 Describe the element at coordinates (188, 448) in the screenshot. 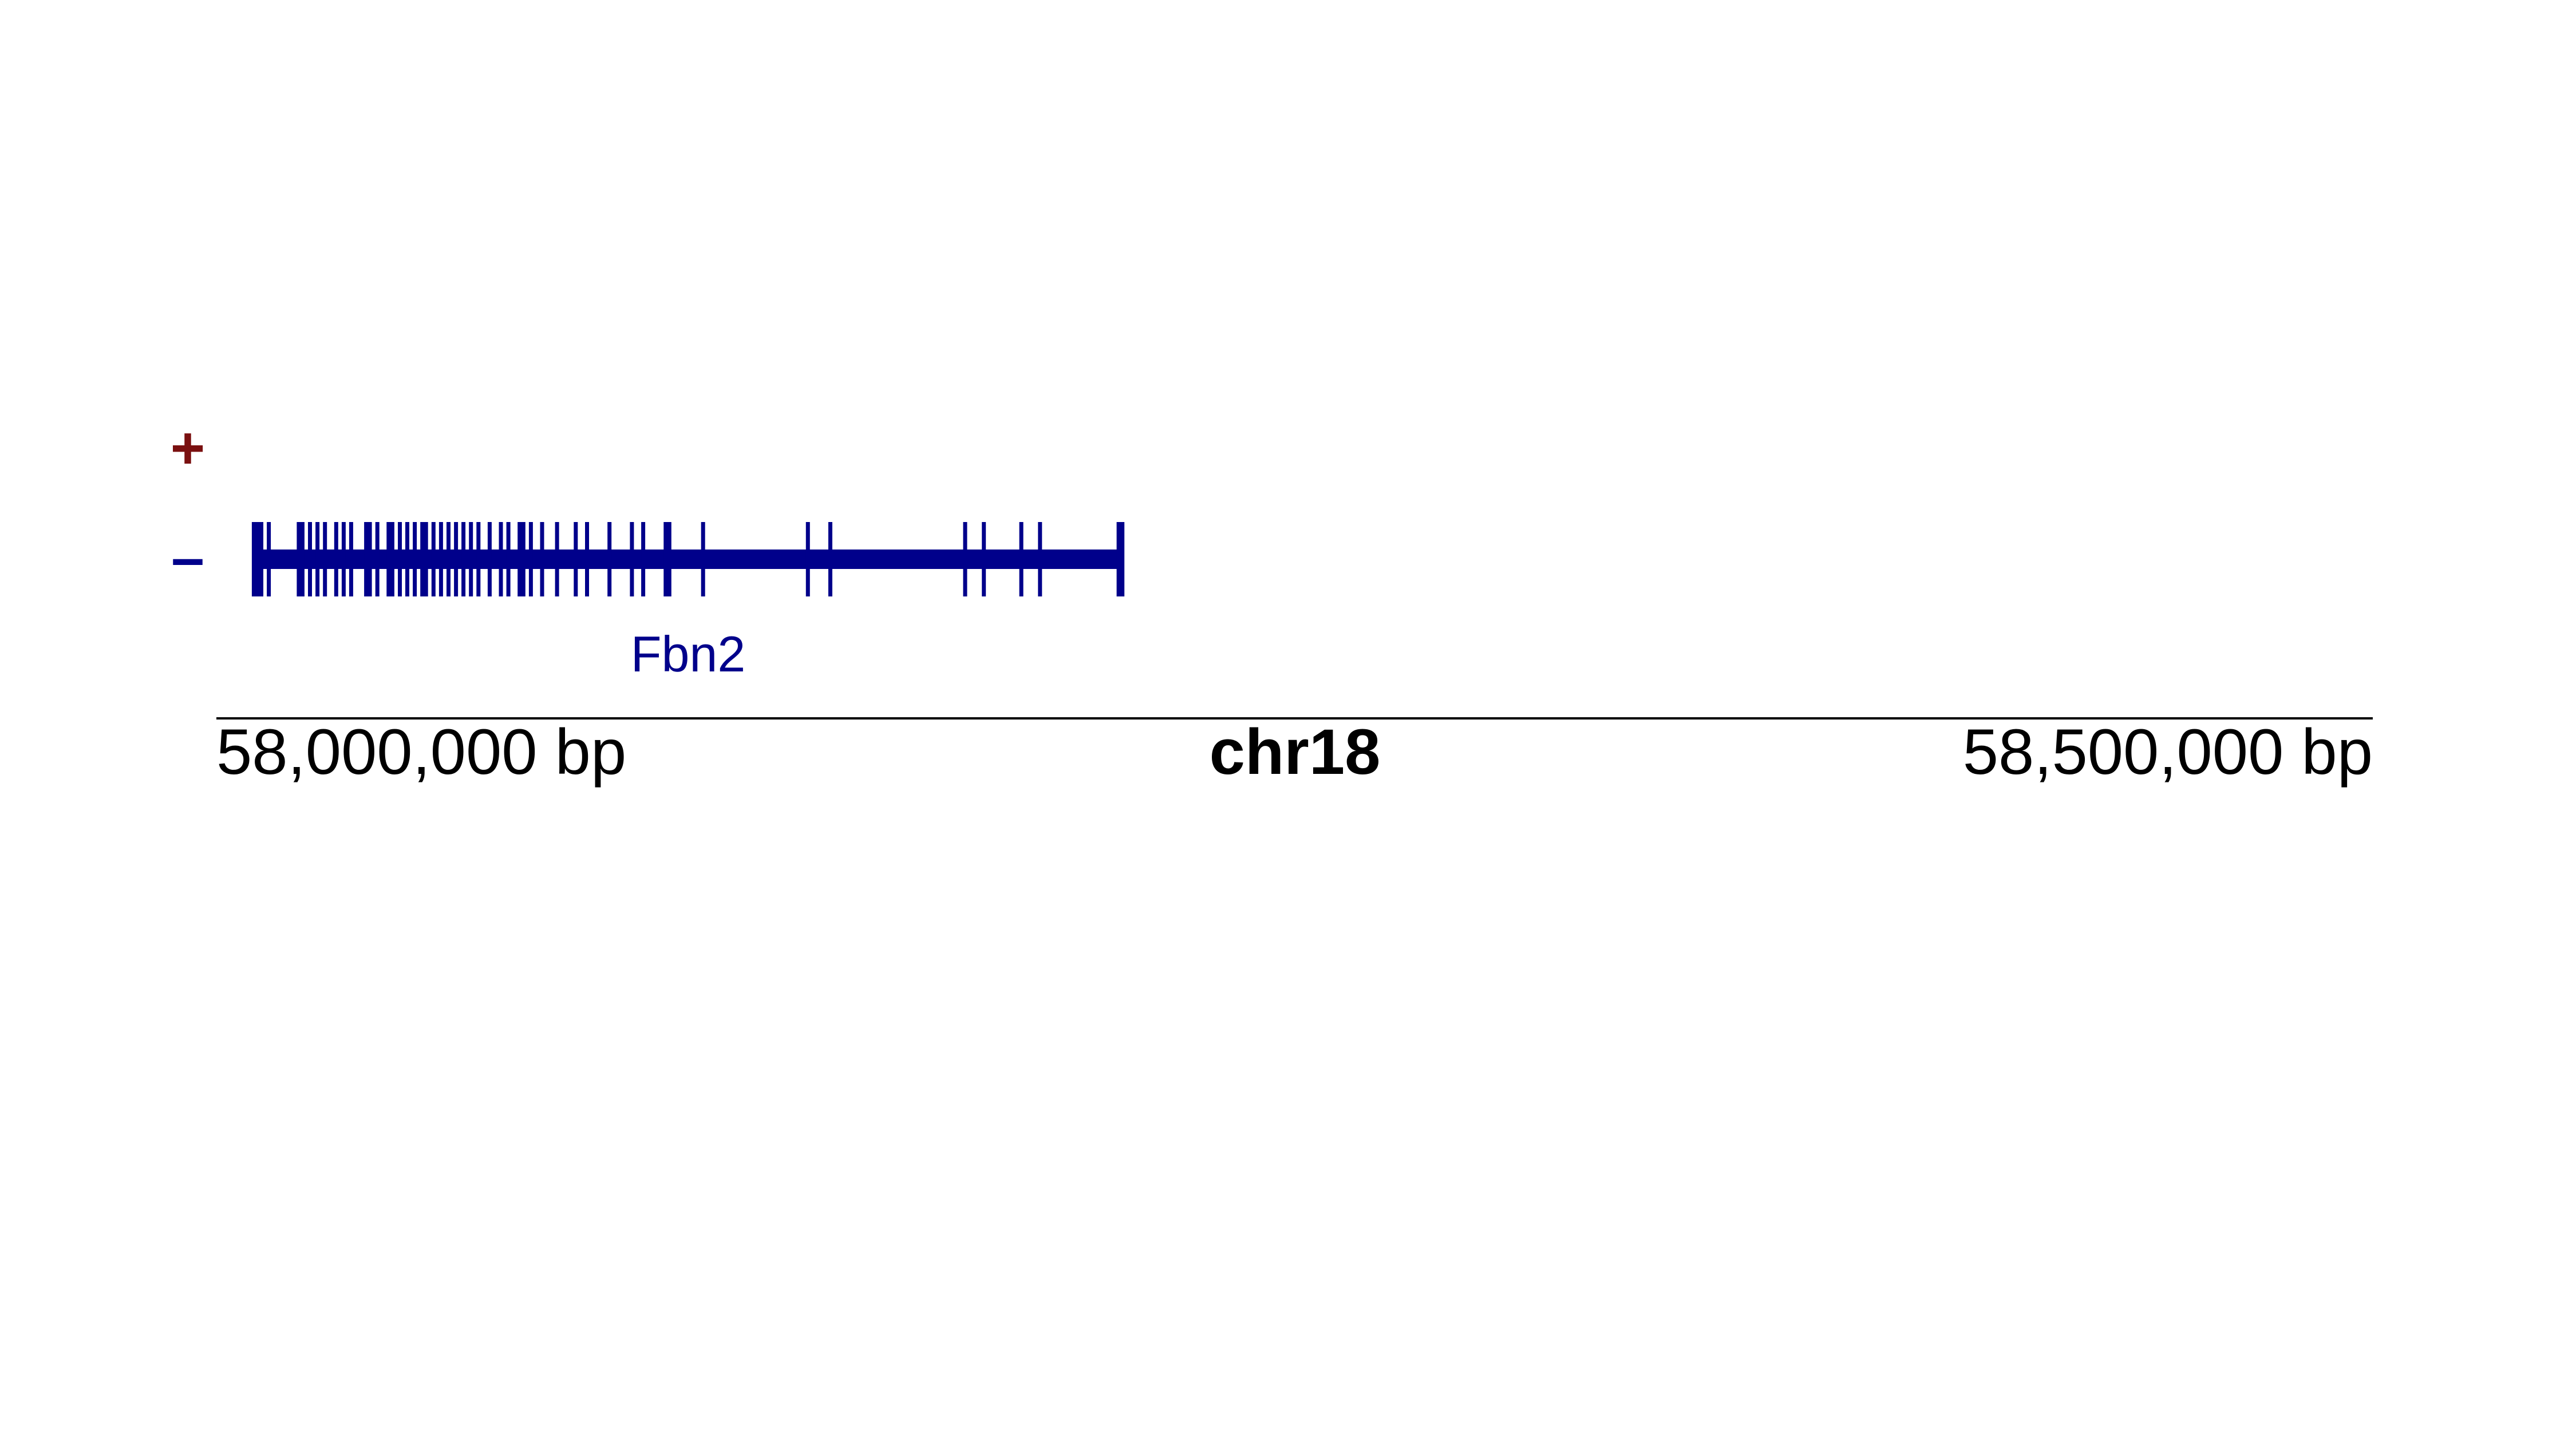

I see `plus-strand-label: +` at that location.